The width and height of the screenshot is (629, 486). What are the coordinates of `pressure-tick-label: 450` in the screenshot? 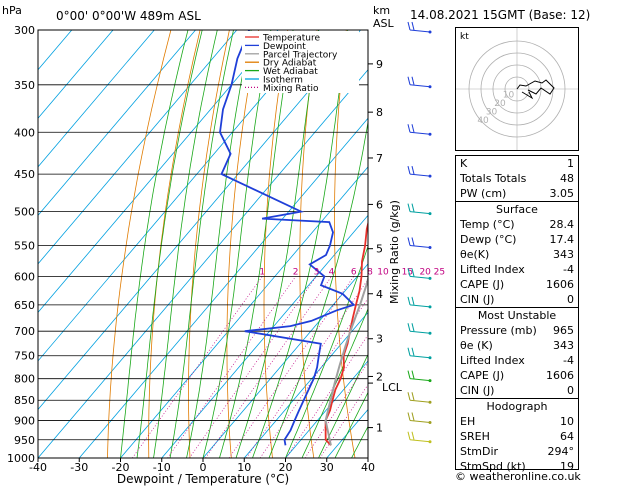 It's located at (24, 174).